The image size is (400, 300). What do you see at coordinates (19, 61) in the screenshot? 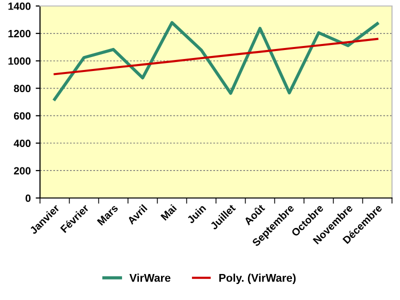
I see `y-tick-label: 1000` at bounding box center [19, 61].